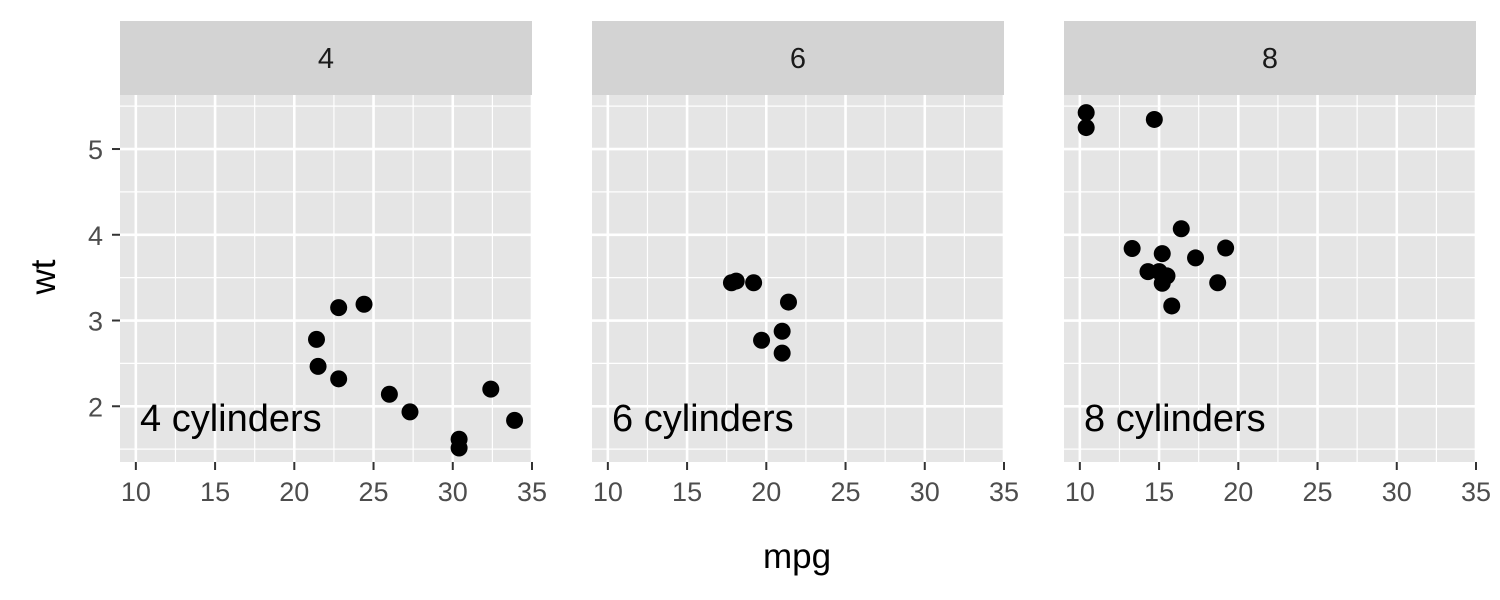  I want to click on facet-annotation: 8 cylinders, so click(1175, 419).